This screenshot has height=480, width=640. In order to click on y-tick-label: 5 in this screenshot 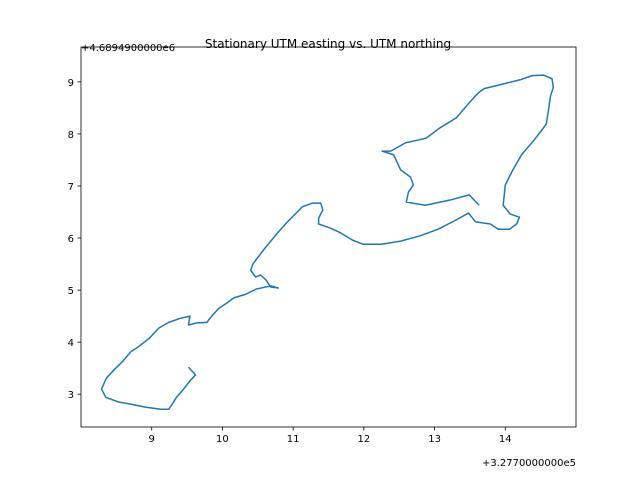, I will do `click(71, 291)`.